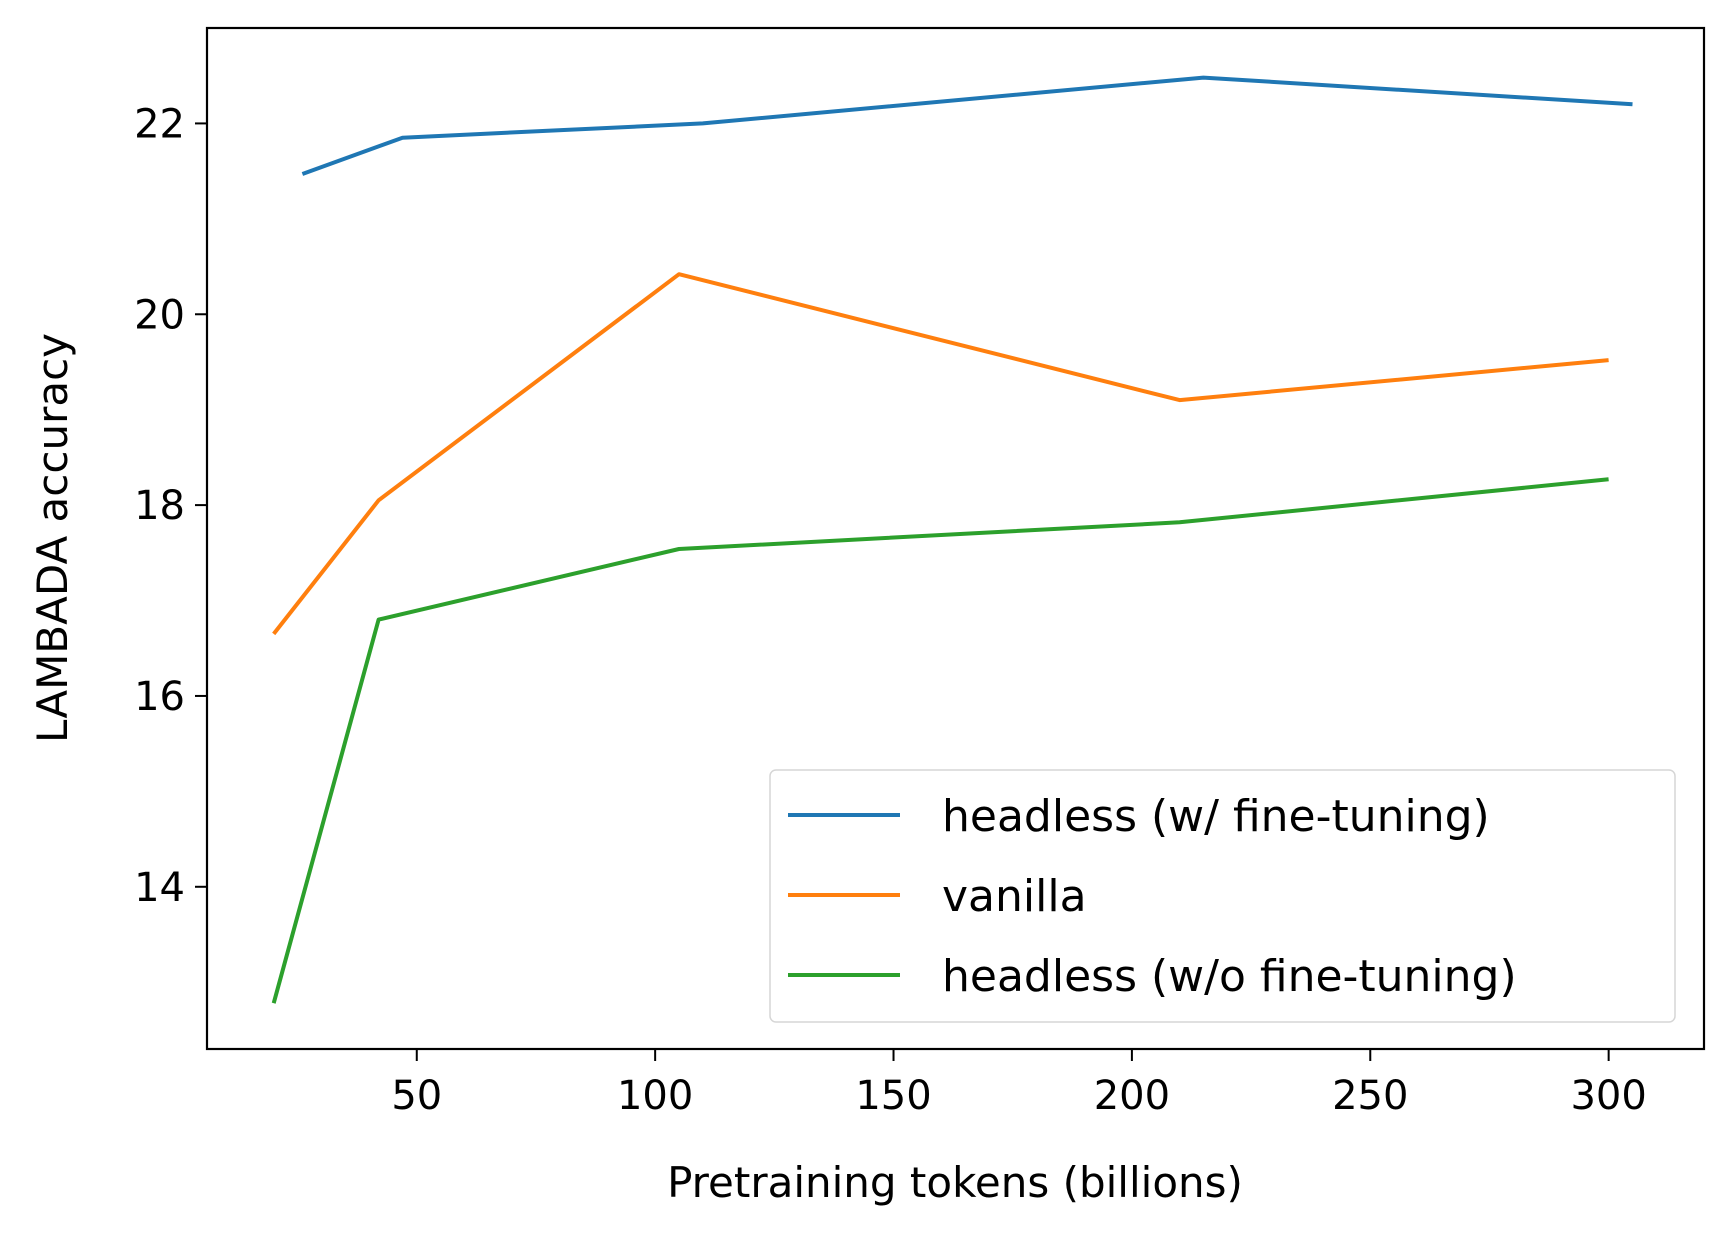  I want to click on y-tick-label: 20, so click(159, 315).